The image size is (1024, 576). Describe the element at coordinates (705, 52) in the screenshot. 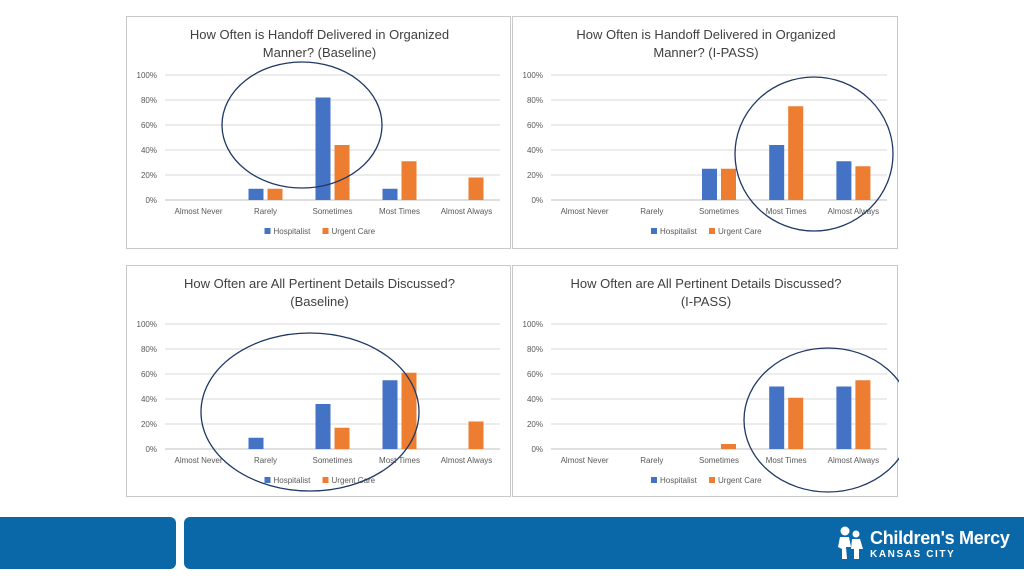

I see `chart-title-line: Manner? (I-PASS)` at that location.